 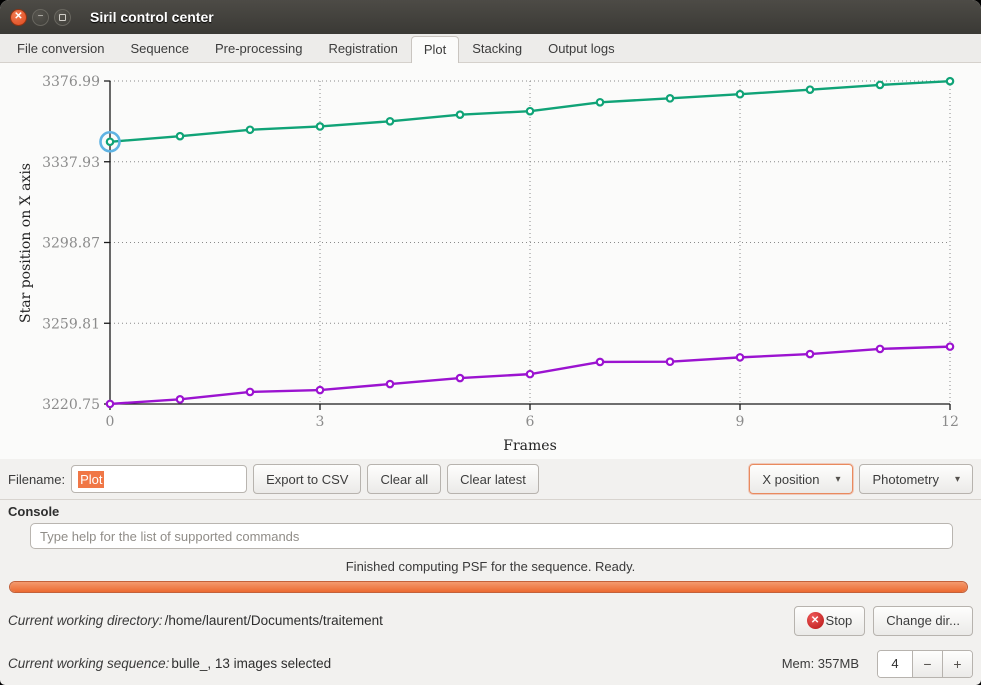 I want to click on clear-latest-button: Clear latest, so click(x=493, y=479).